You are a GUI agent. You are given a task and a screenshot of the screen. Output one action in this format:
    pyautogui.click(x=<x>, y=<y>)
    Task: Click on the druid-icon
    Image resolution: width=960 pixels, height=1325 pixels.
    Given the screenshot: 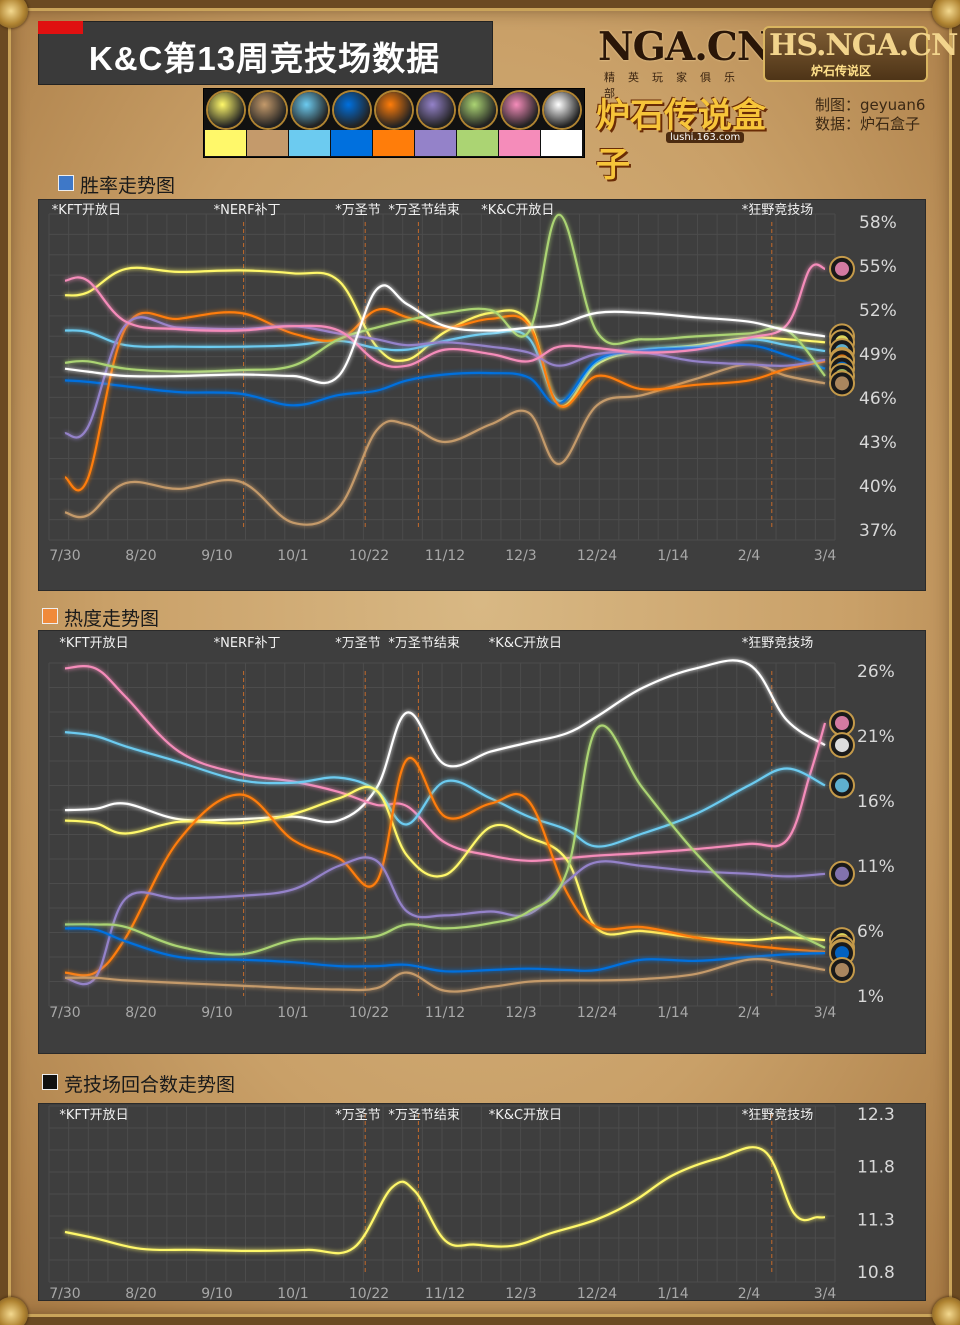 What is the action you would take?
    pyautogui.click(x=394, y=110)
    